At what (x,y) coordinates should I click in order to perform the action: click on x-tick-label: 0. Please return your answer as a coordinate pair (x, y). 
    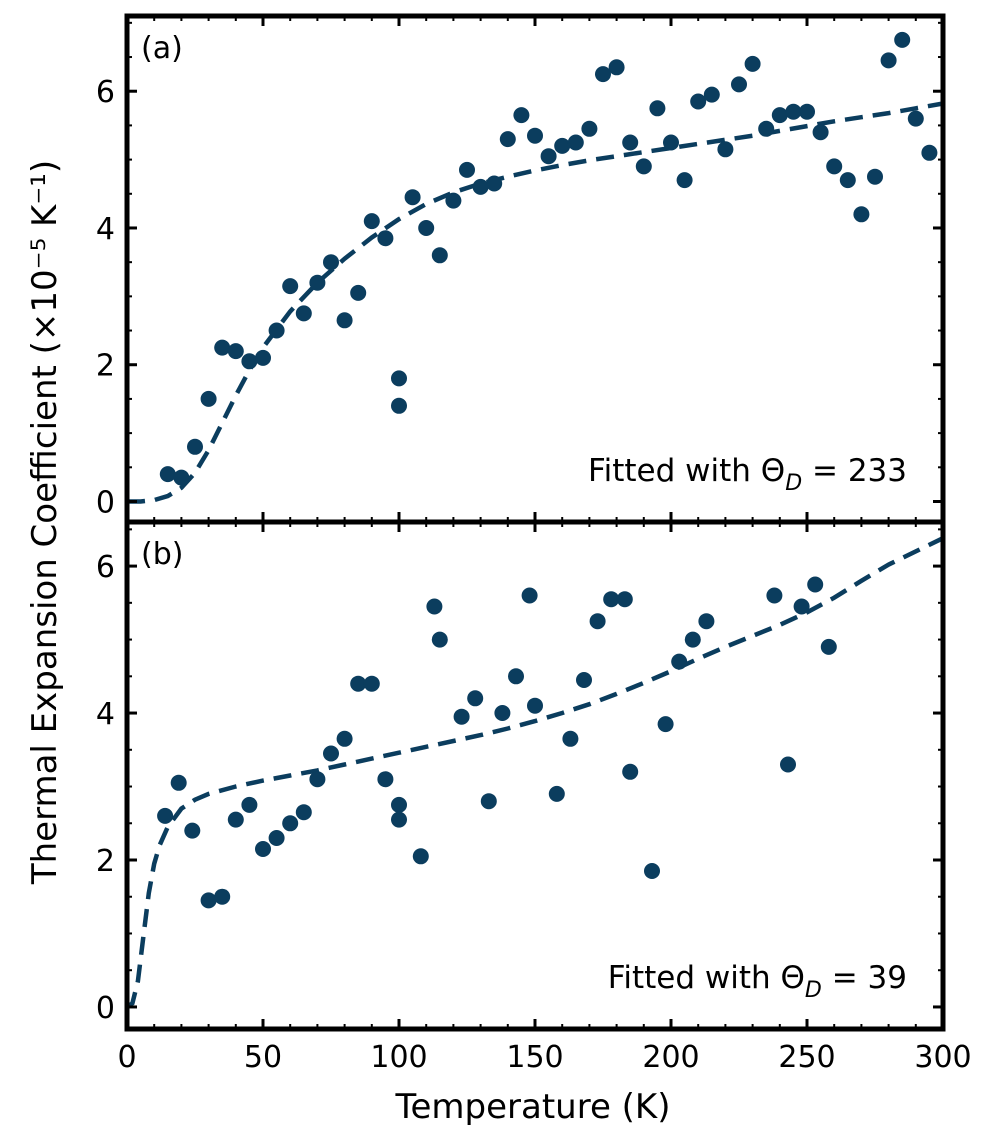
    Looking at the image, I should click on (126, 1057).